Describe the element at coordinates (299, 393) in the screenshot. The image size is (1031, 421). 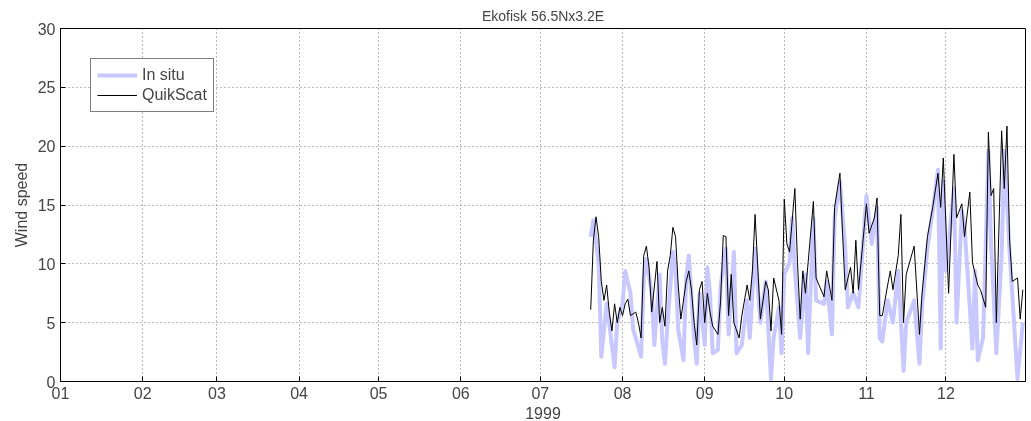
I see `x-tick-label: 04` at that location.